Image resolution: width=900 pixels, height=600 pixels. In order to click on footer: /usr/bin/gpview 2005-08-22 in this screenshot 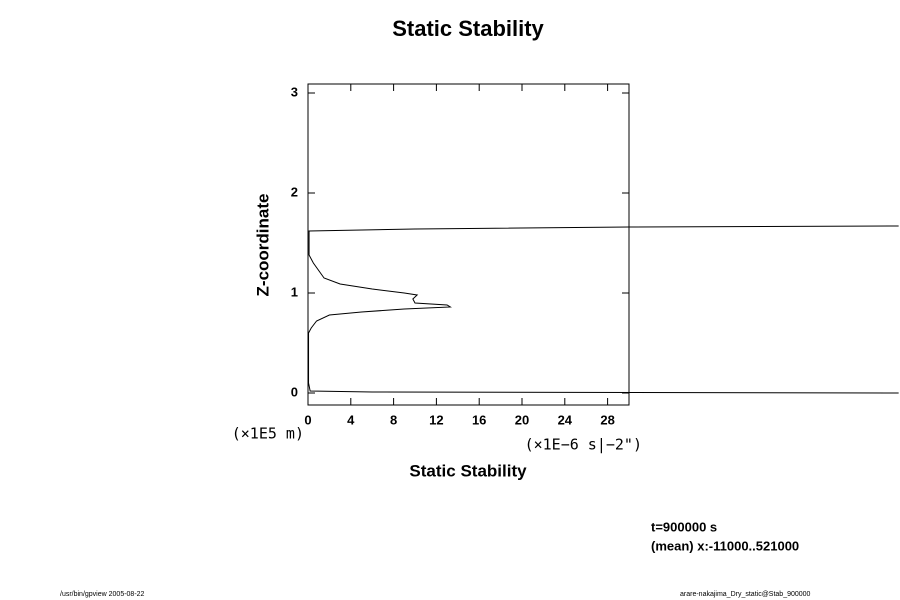, I will do `click(102, 594)`.